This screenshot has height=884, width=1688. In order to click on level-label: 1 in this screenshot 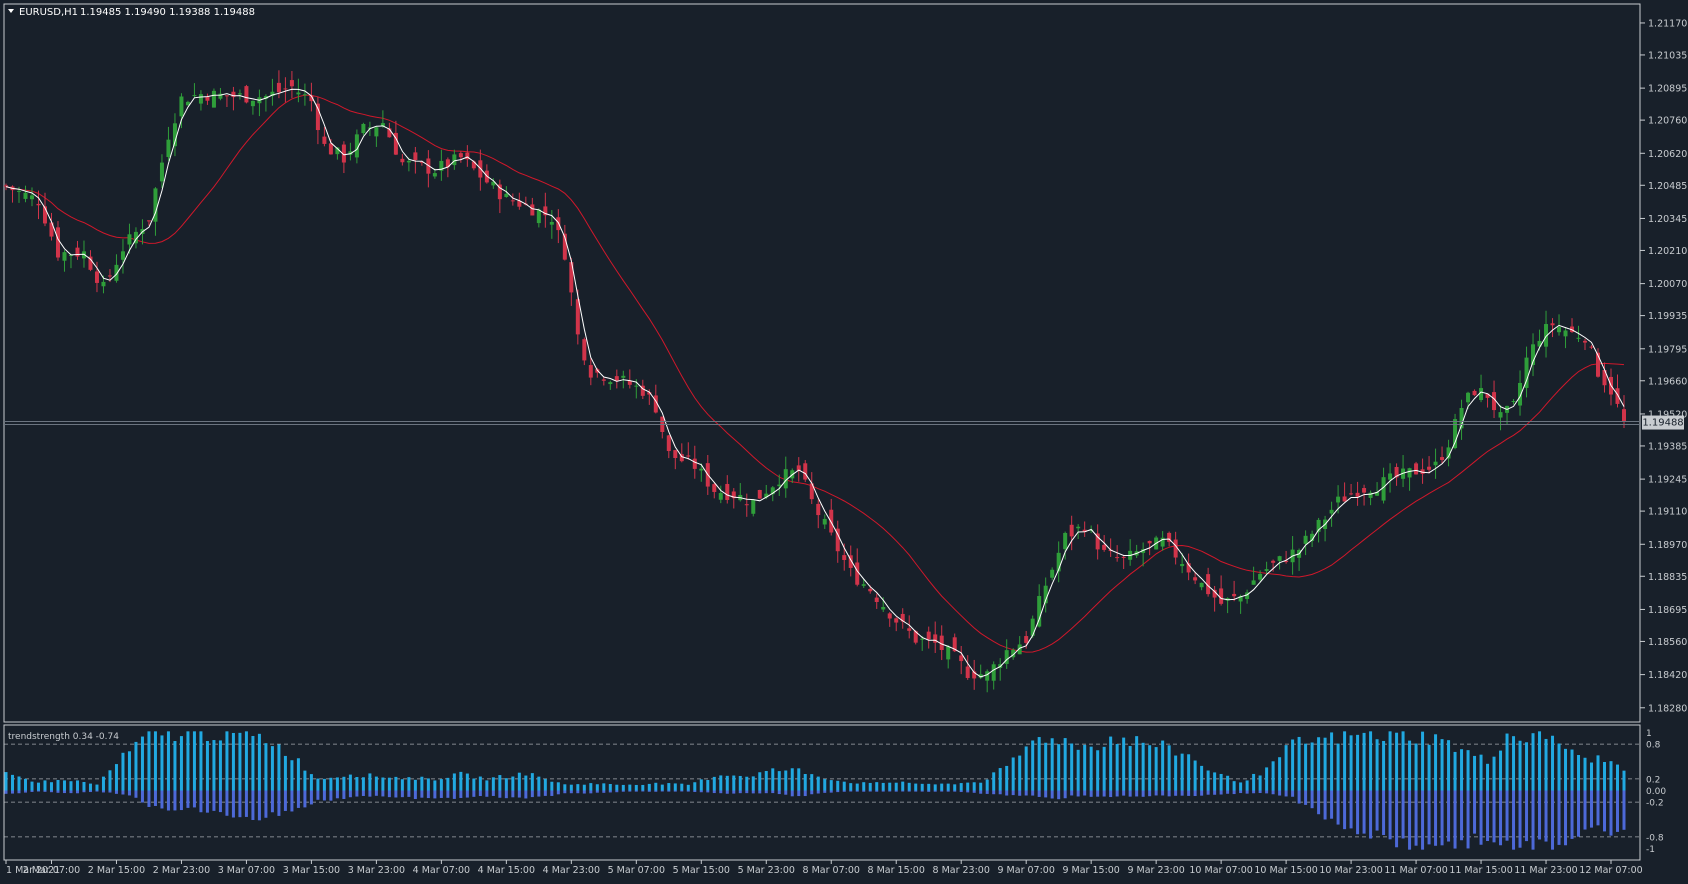, I will do `click(1649, 734)`.